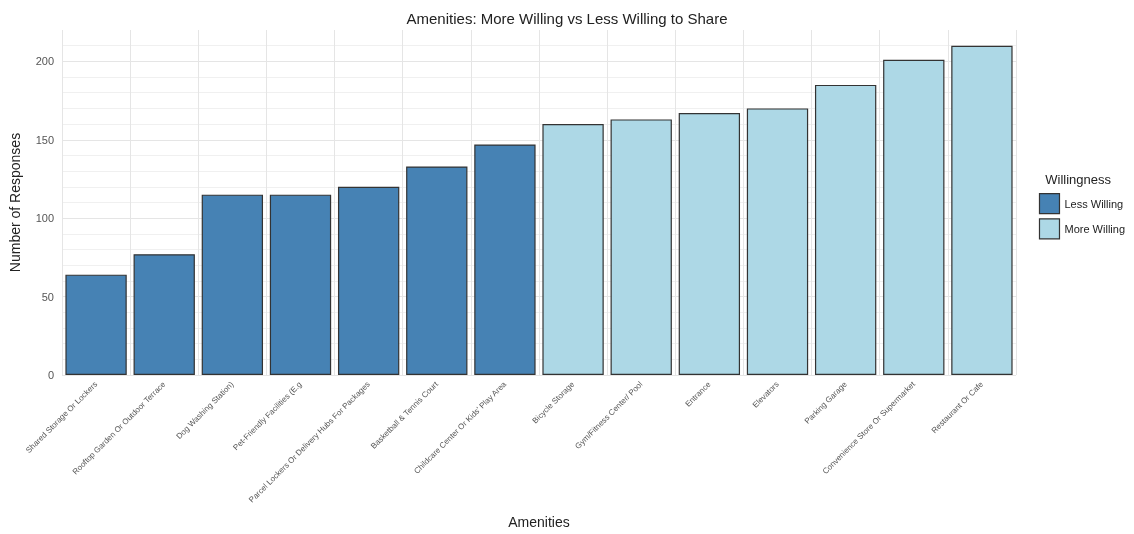 The height and width of the screenshot is (534, 1134). Describe the element at coordinates (44, 61) in the screenshot. I see `y-tick-label: 200` at that location.